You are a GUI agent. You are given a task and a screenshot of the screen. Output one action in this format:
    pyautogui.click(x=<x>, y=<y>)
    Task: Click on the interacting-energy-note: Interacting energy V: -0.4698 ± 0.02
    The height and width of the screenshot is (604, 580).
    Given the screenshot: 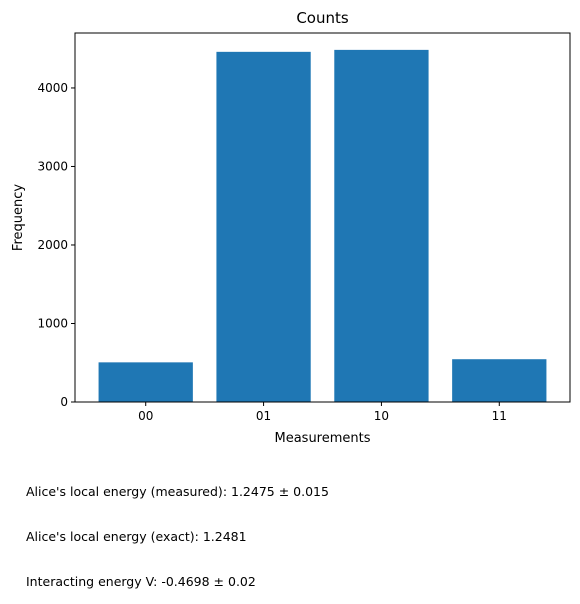 What is the action you would take?
    pyautogui.click(x=141, y=581)
    